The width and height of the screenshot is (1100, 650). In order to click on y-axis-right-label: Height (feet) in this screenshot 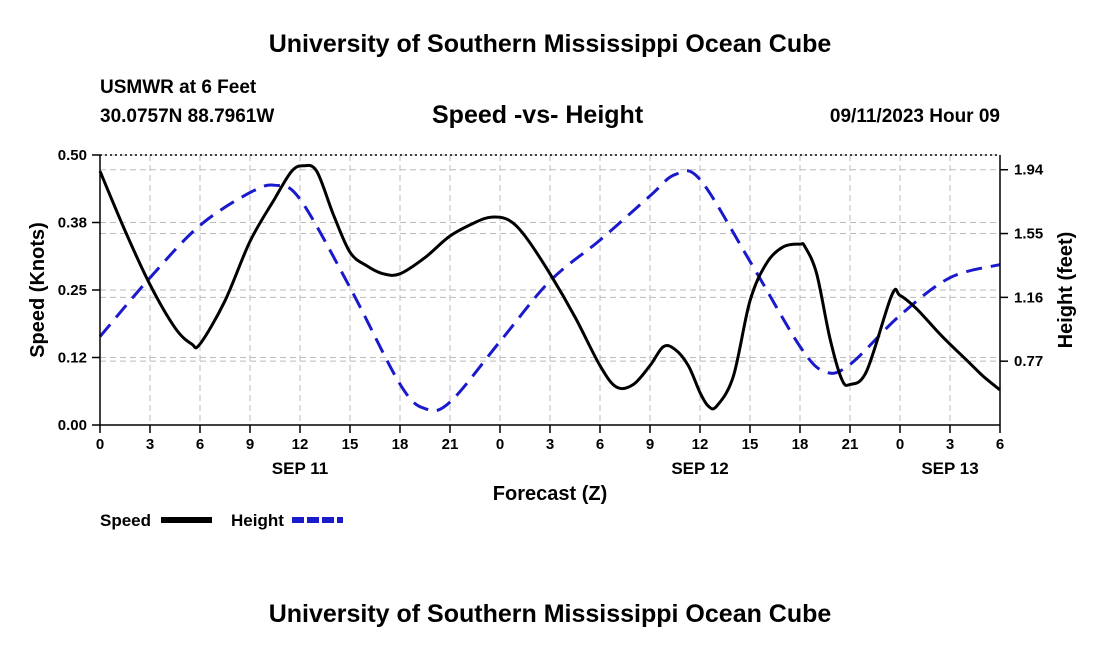, I will do `click(1066, 290)`.